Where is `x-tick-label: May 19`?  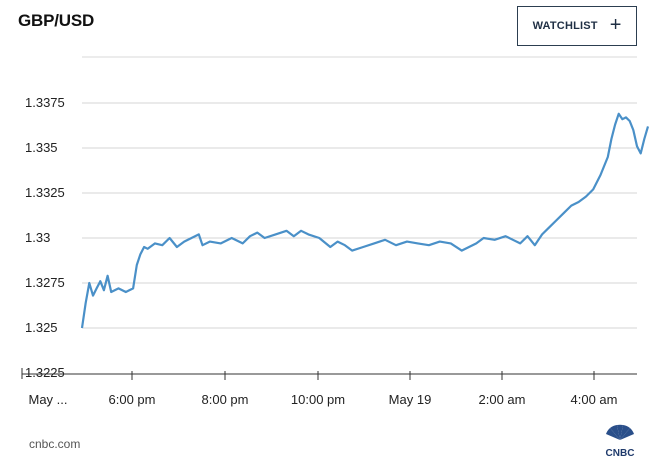
x-tick-label: May 19 is located at coordinates (410, 399).